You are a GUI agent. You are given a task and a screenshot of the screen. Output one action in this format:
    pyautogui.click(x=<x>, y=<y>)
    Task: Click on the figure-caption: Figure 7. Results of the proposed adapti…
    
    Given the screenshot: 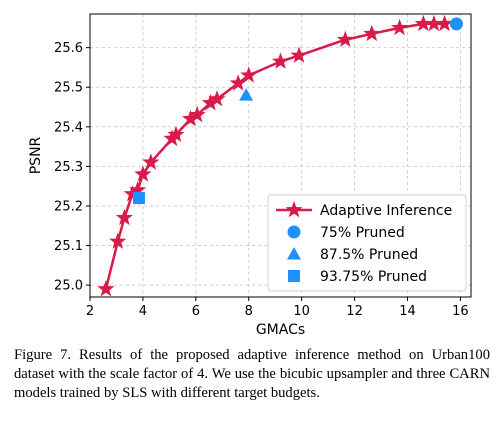 What is the action you would take?
    pyautogui.click(x=252, y=374)
    